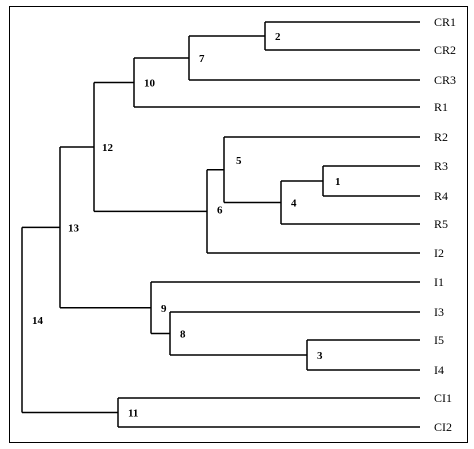 This screenshot has width=474, height=449. What do you see at coordinates (74, 228) in the screenshot?
I see `cluster-label-13: 13` at bounding box center [74, 228].